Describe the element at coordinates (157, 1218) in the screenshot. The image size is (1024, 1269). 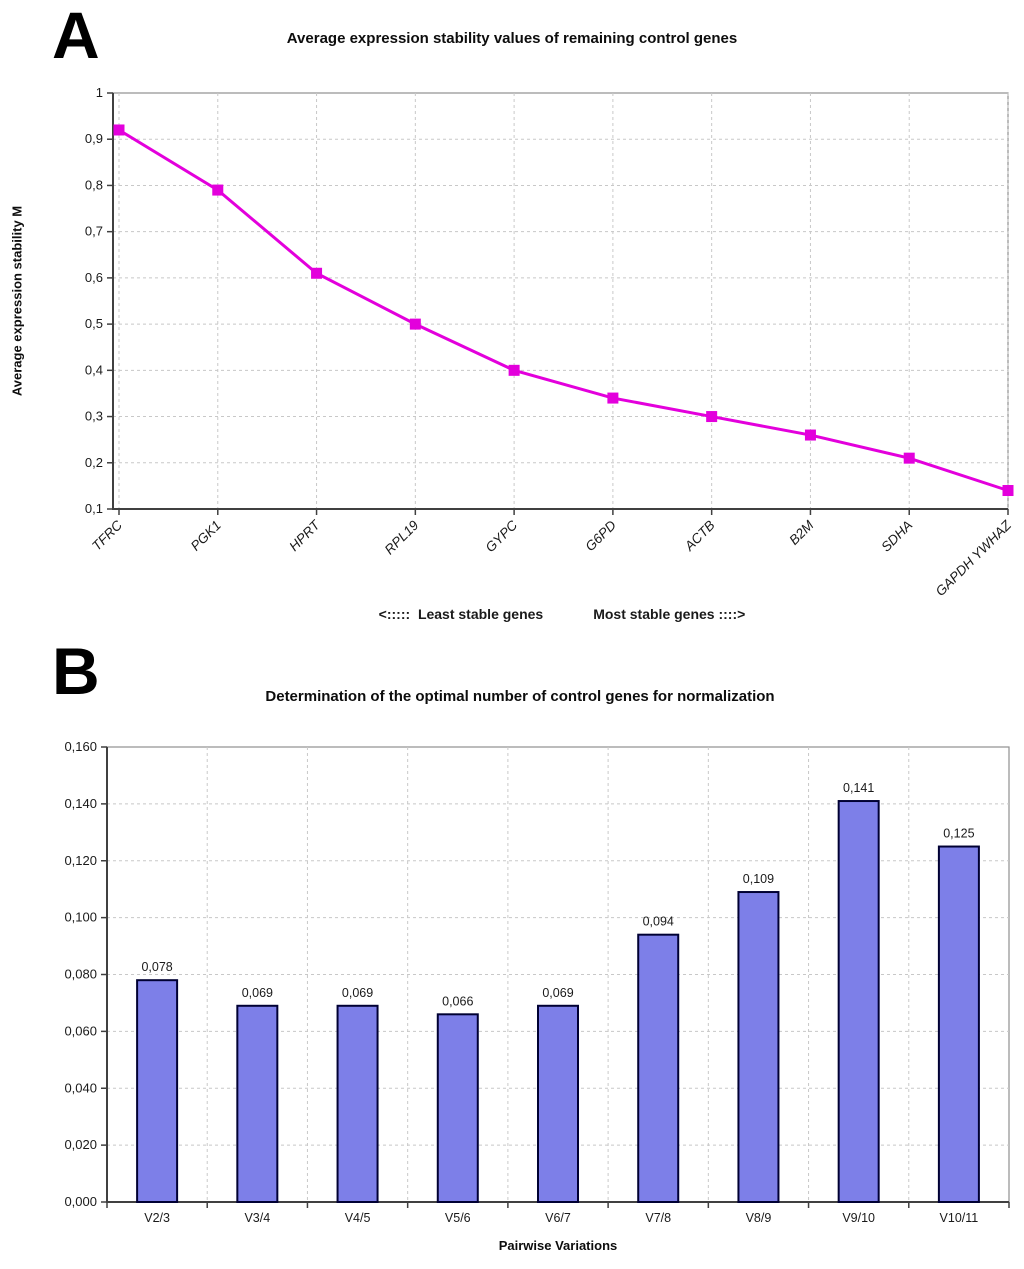
I see `x-category-label: V2/3` at that location.